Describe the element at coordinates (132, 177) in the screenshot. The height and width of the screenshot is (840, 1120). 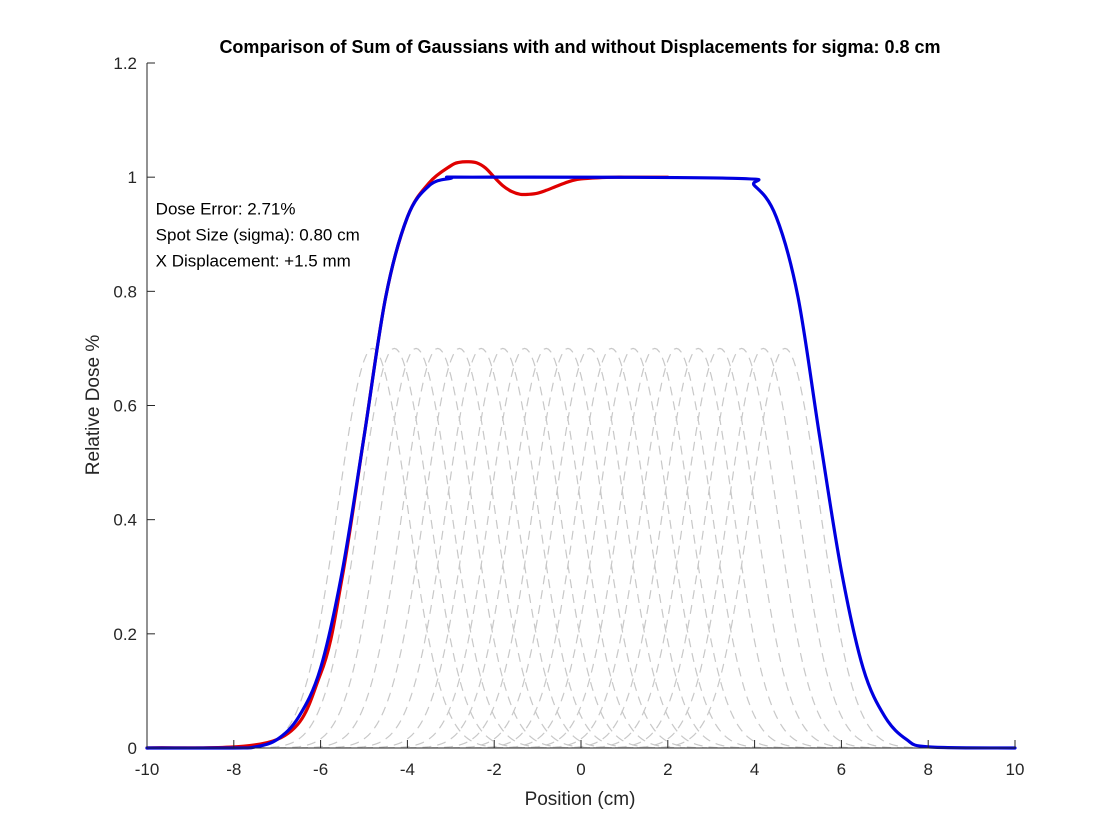
I see `y-tick-label-5: 1` at that location.